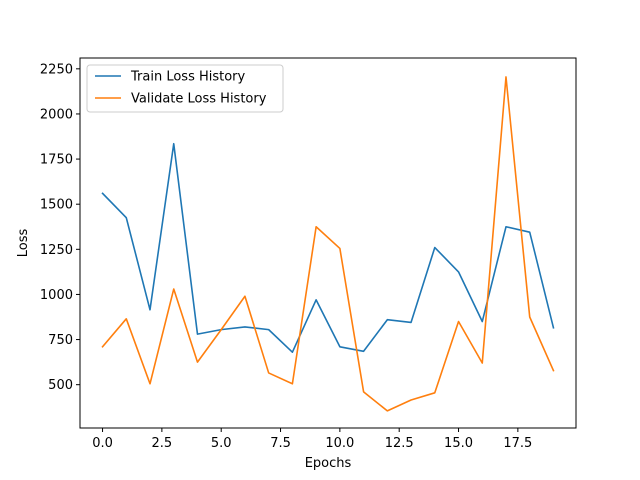 This screenshot has width=640, height=480. I want to click on x-tick-label: 5.0, so click(221, 443).